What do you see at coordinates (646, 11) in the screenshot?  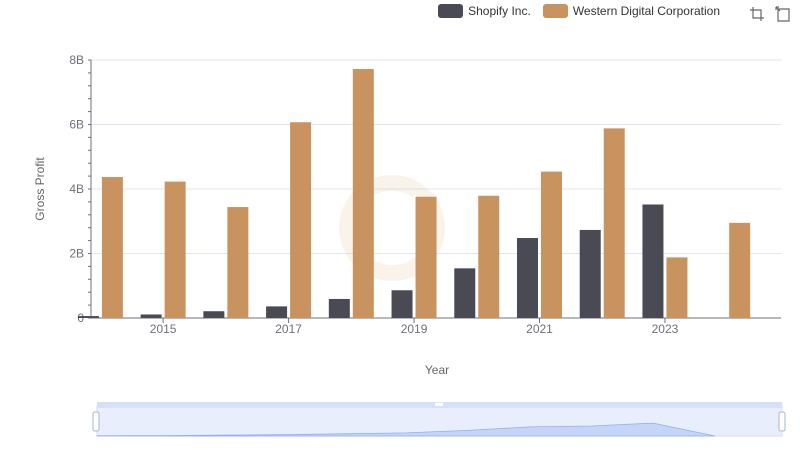 I see `legend-label-western-digital: Western Digital Corporation` at bounding box center [646, 11].